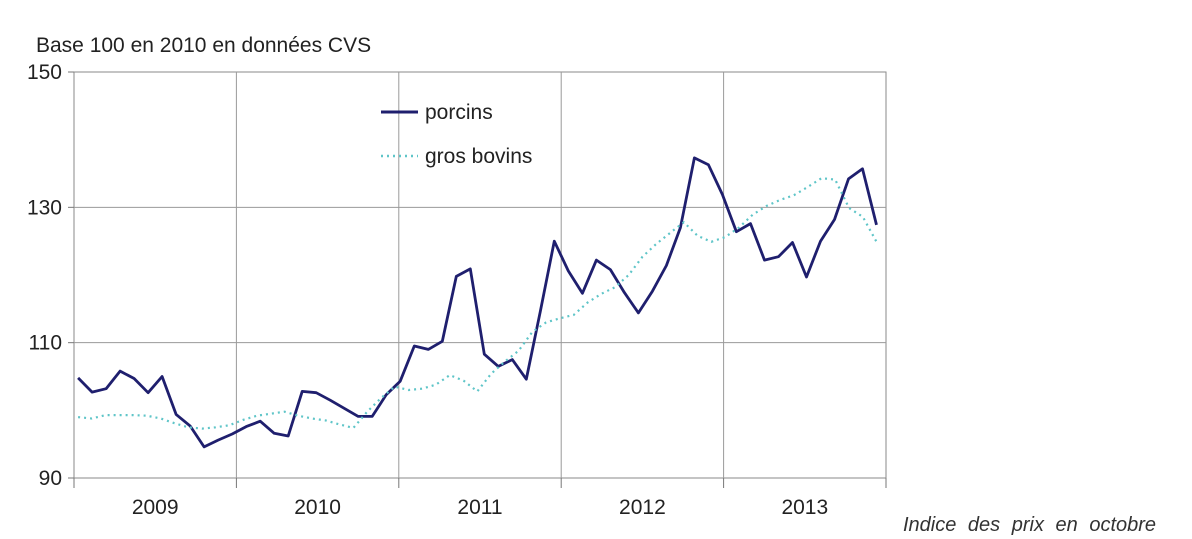 The height and width of the screenshot is (539, 1192). What do you see at coordinates (45, 343) in the screenshot?
I see `y-tick-label: 110` at bounding box center [45, 343].